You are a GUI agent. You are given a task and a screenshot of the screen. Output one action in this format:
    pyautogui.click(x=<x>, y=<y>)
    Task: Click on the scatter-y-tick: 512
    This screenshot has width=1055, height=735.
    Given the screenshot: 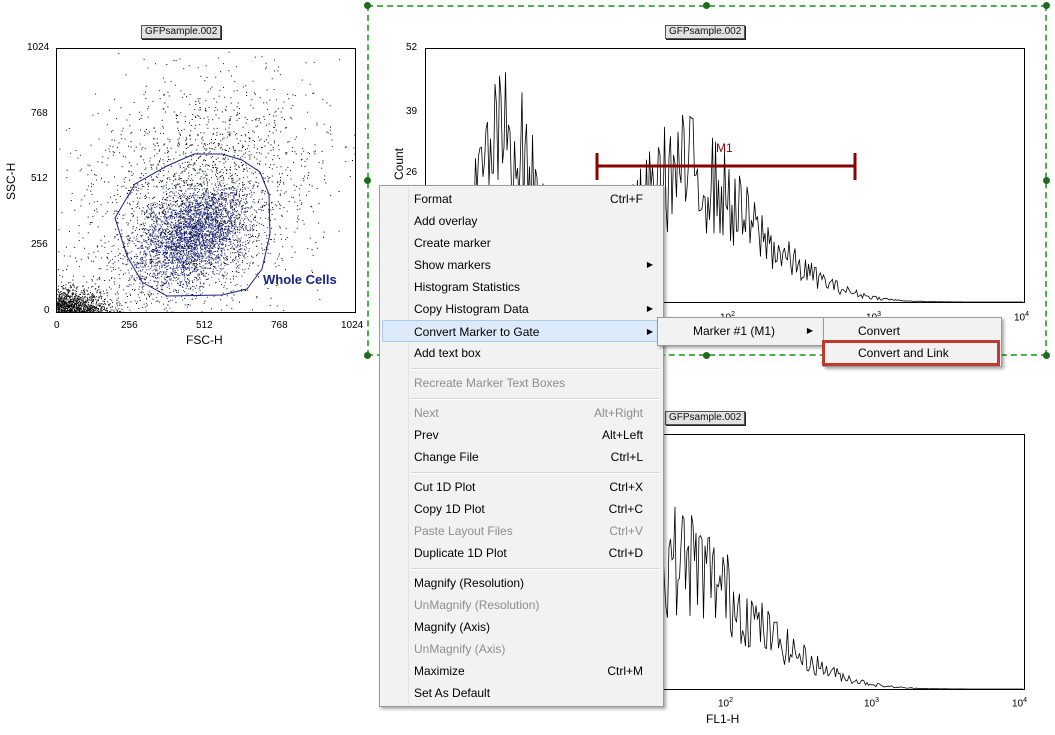 What is the action you would take?
    pyautogui.click(x=39, y=178)
    